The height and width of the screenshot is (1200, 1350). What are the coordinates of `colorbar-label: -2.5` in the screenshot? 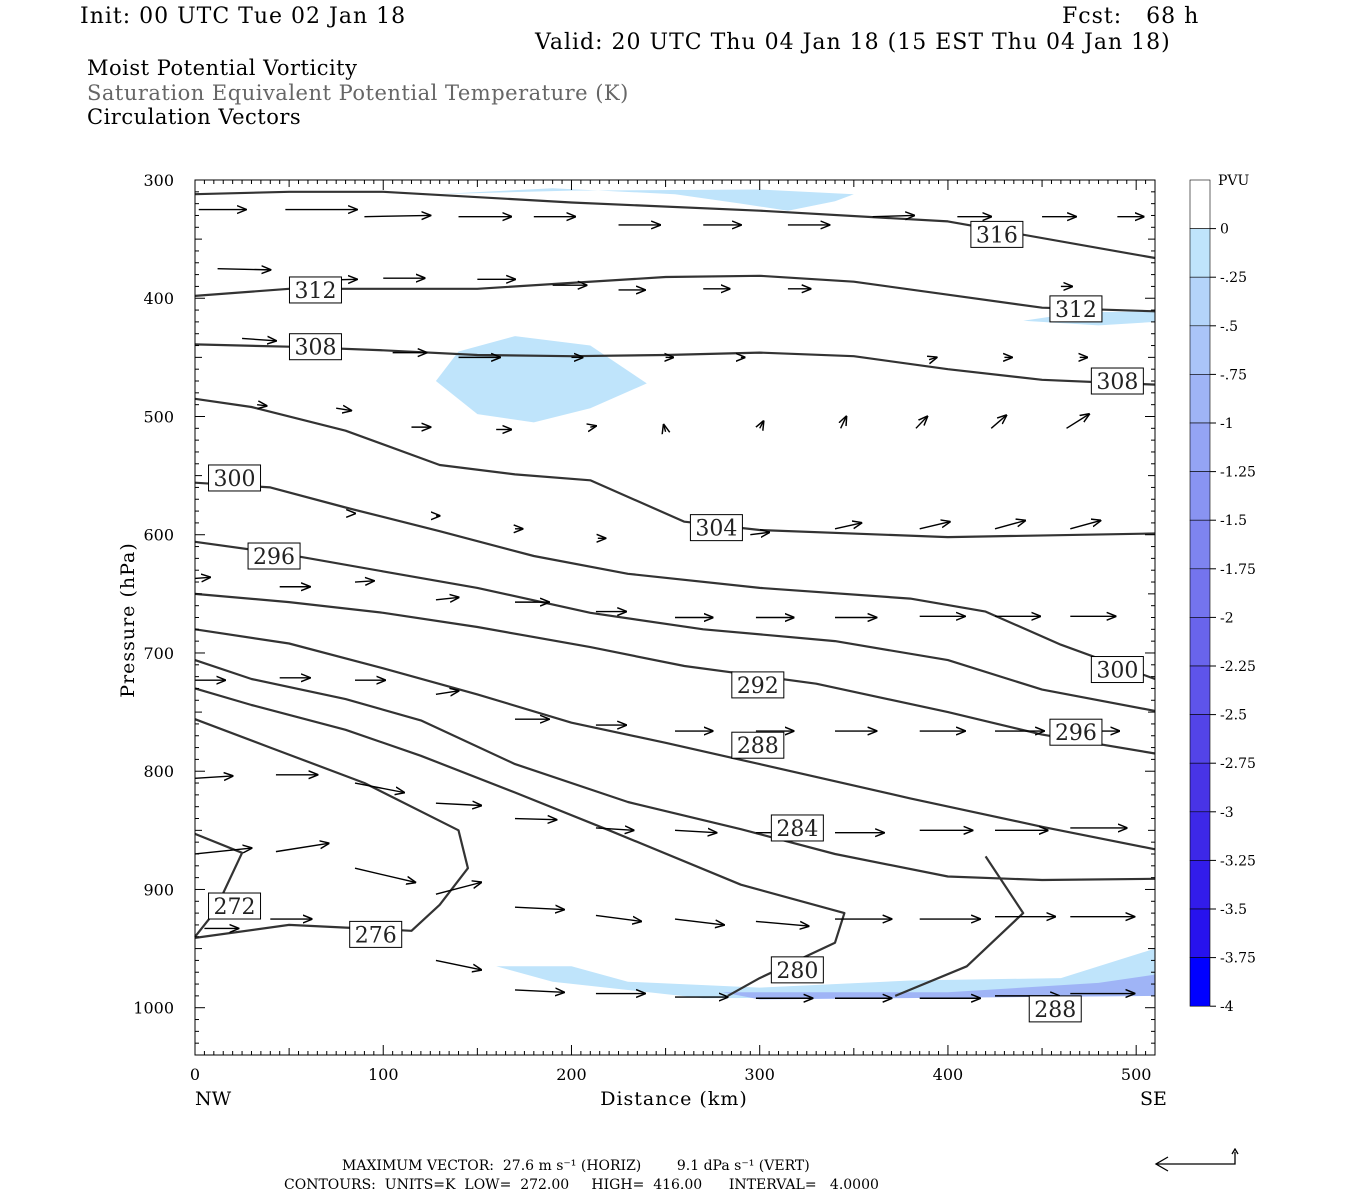 It's located at (1233, 716).